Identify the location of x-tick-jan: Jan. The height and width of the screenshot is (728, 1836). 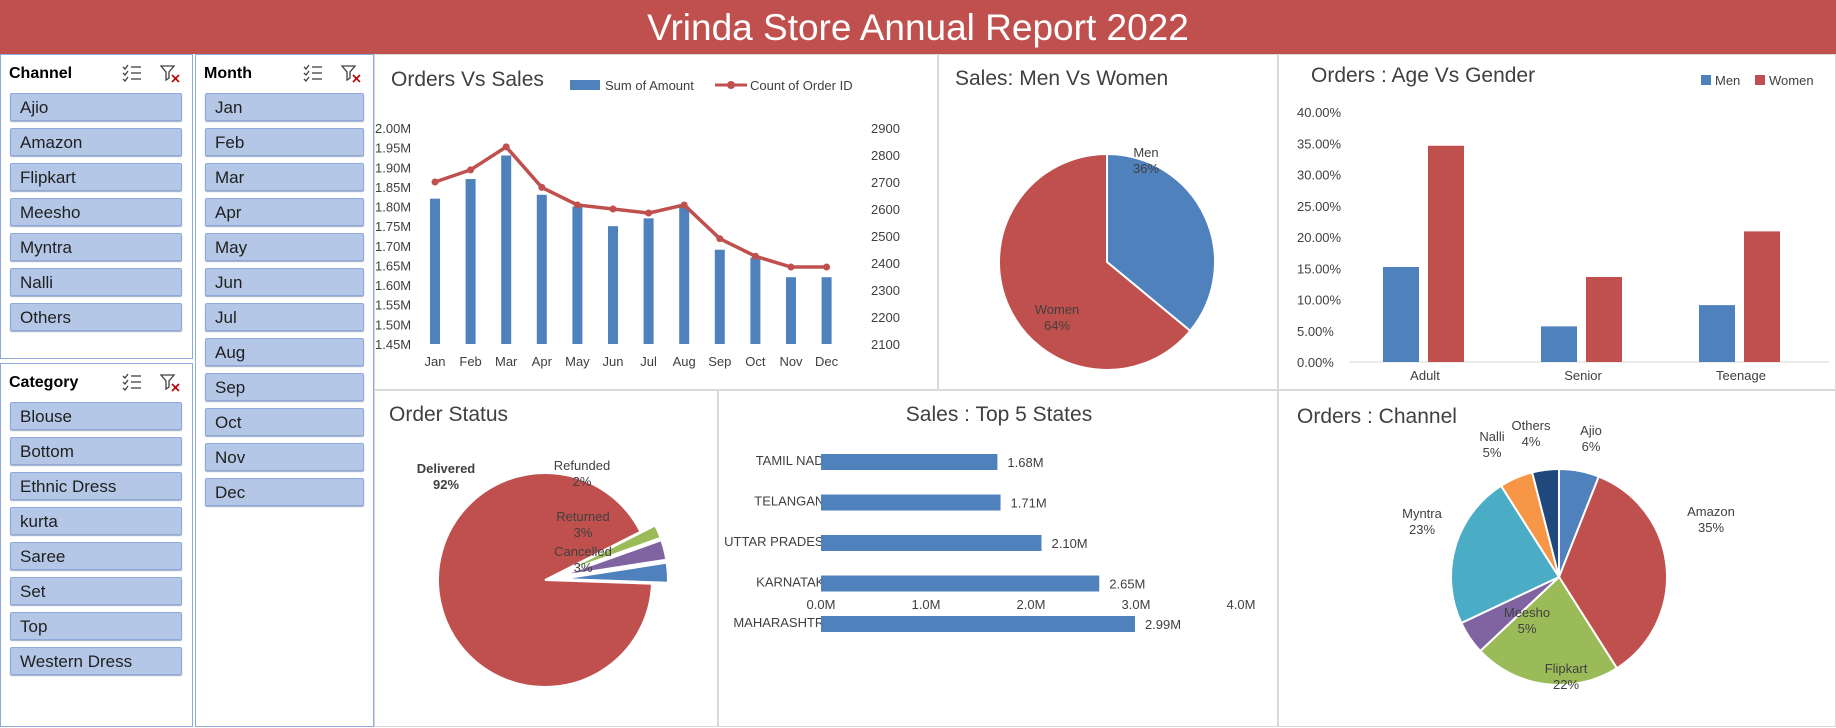
(435, 361).